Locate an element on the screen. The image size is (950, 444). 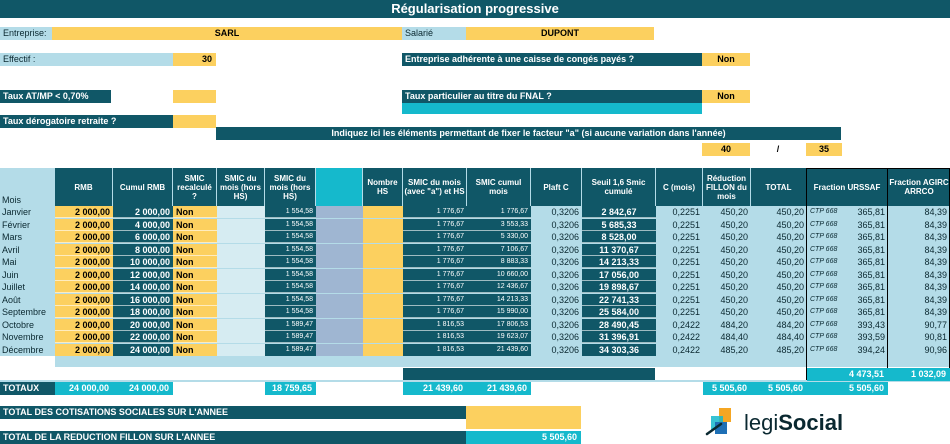
cell-mois: Octobre is located at coordinates (18, 324).